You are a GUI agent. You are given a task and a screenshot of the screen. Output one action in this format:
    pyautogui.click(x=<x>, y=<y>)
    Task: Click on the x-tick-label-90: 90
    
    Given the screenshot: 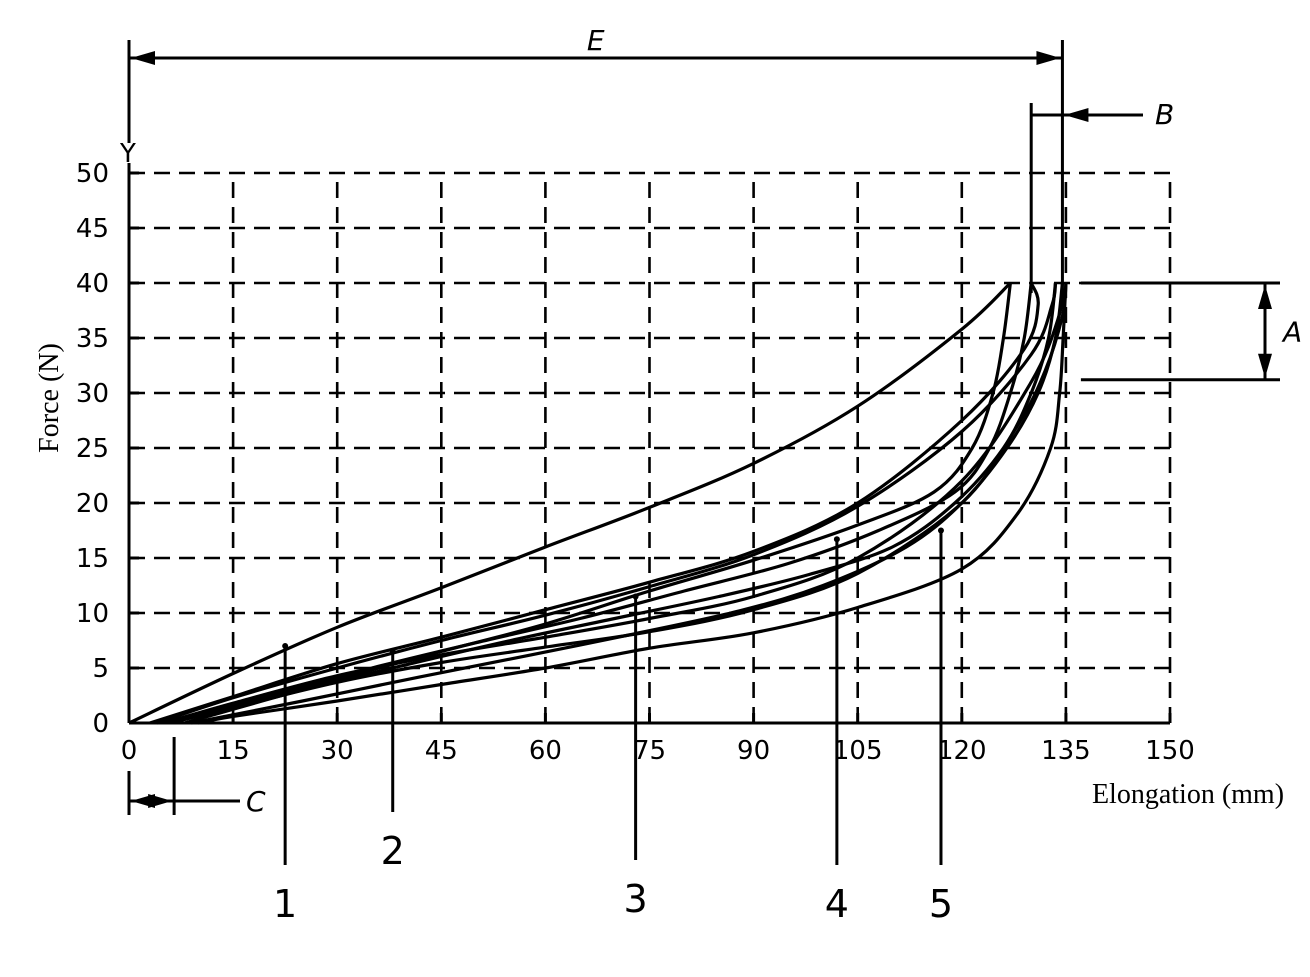 What is the action you would take?
    pyautogui.click(x=753, y=751)
    